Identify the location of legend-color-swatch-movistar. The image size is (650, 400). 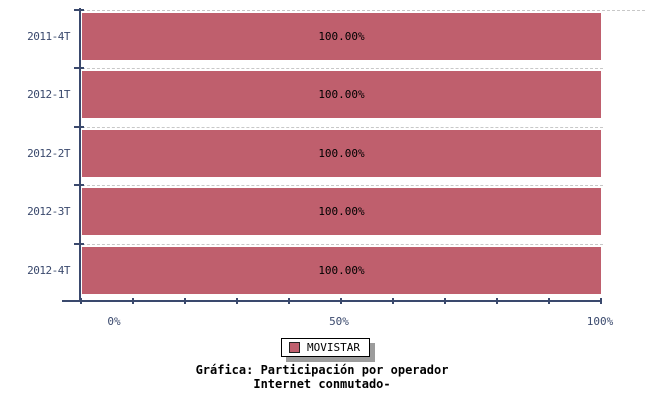
(294, 347).